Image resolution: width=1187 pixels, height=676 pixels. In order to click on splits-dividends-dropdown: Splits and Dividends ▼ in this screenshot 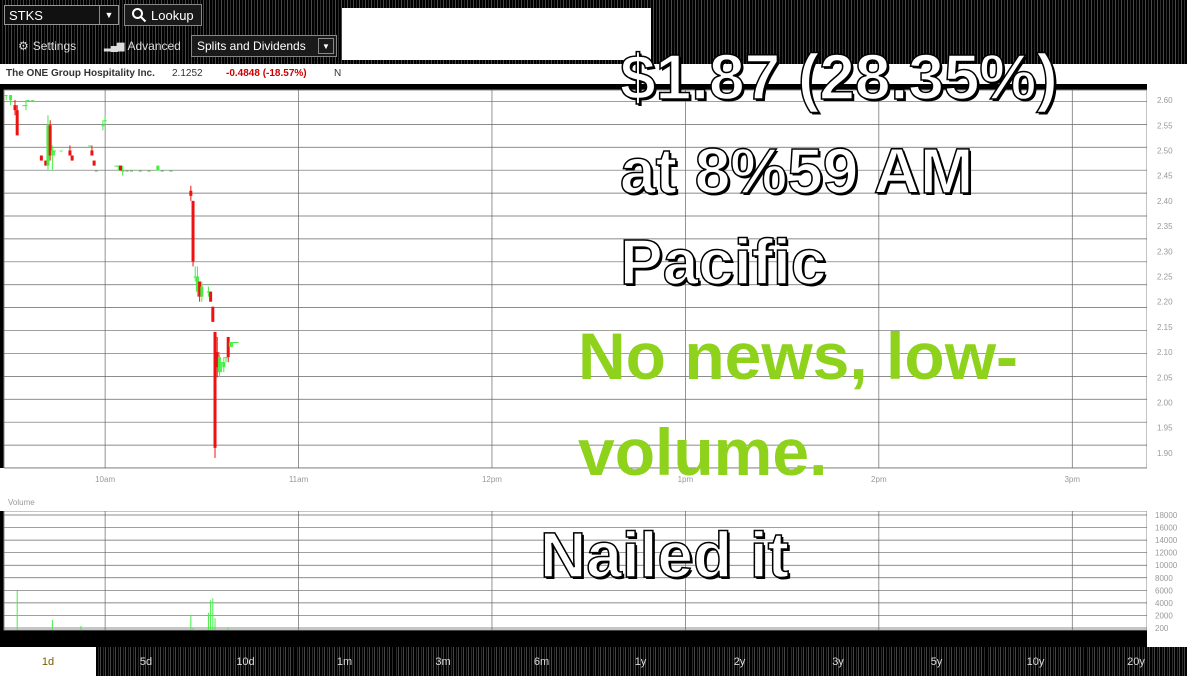, I will do `click(264, 46)`.